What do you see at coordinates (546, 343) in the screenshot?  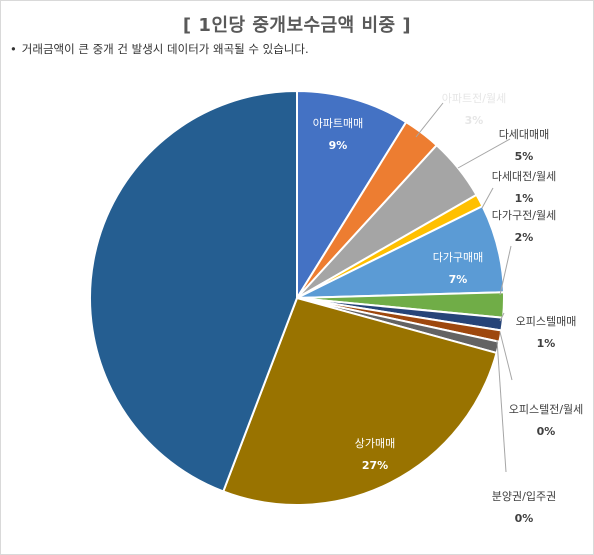 I see `slice-value-6: 1%` at bounding box center [546, 343].